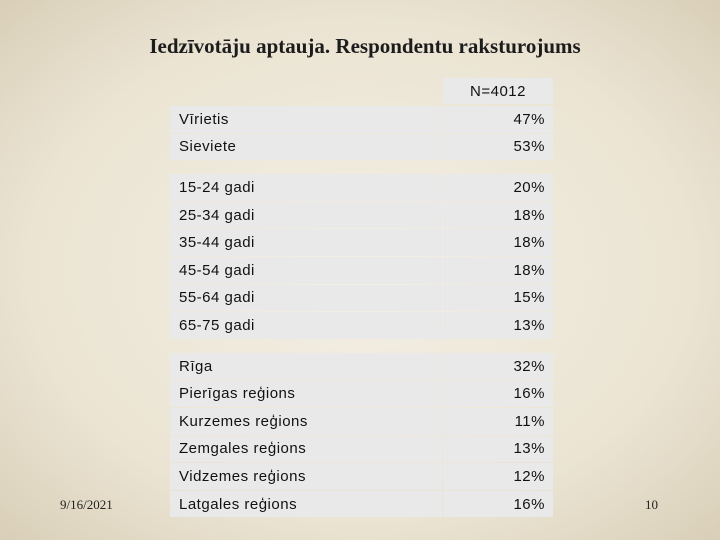  I want to click on row-value: 53%, so click(498, 147).